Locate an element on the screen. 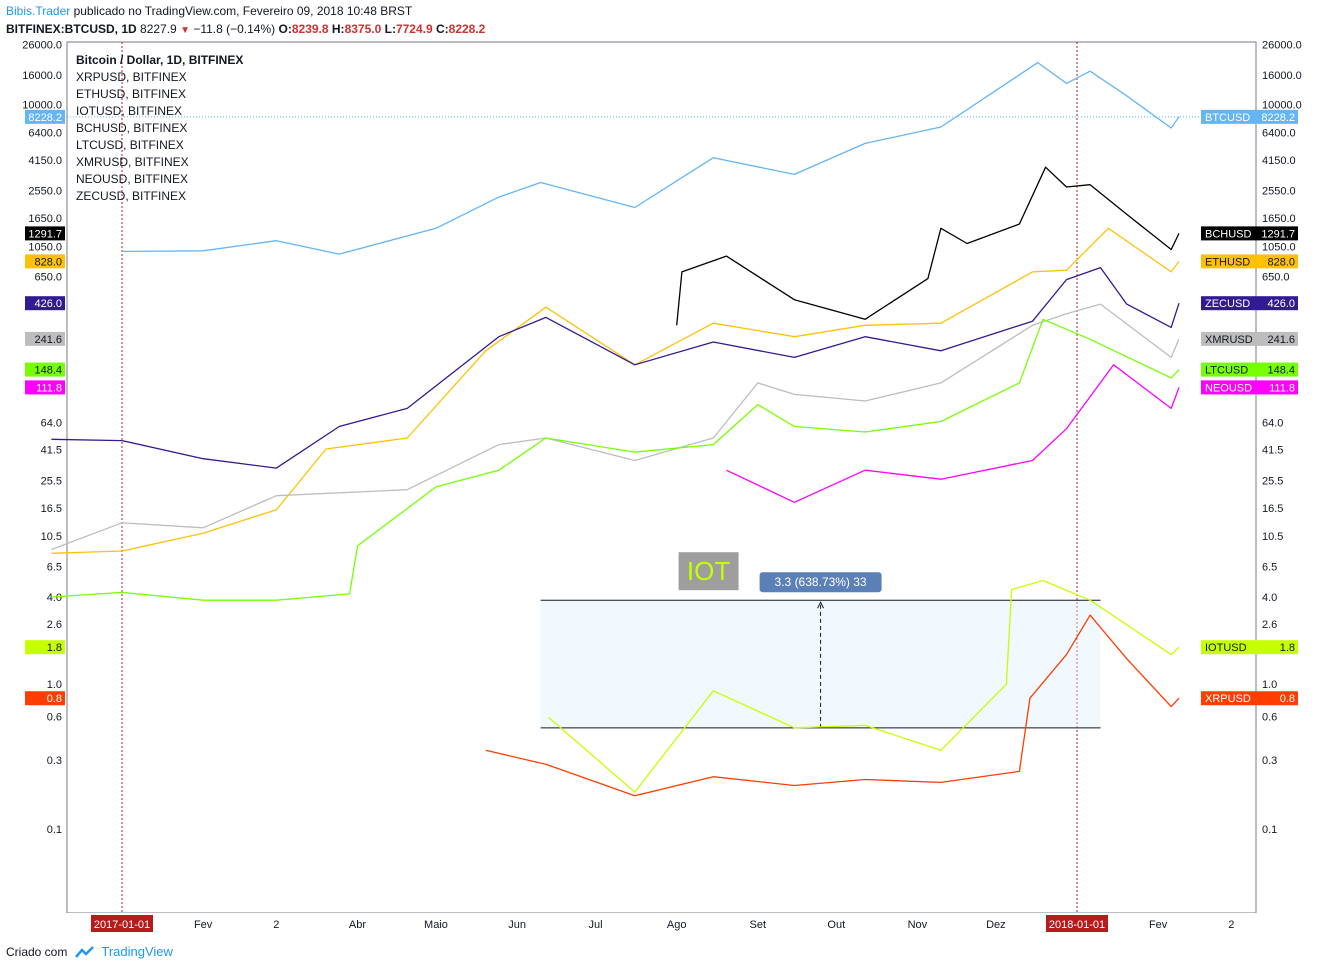  series-line-xrpusd is located at coordinates (832, 705).